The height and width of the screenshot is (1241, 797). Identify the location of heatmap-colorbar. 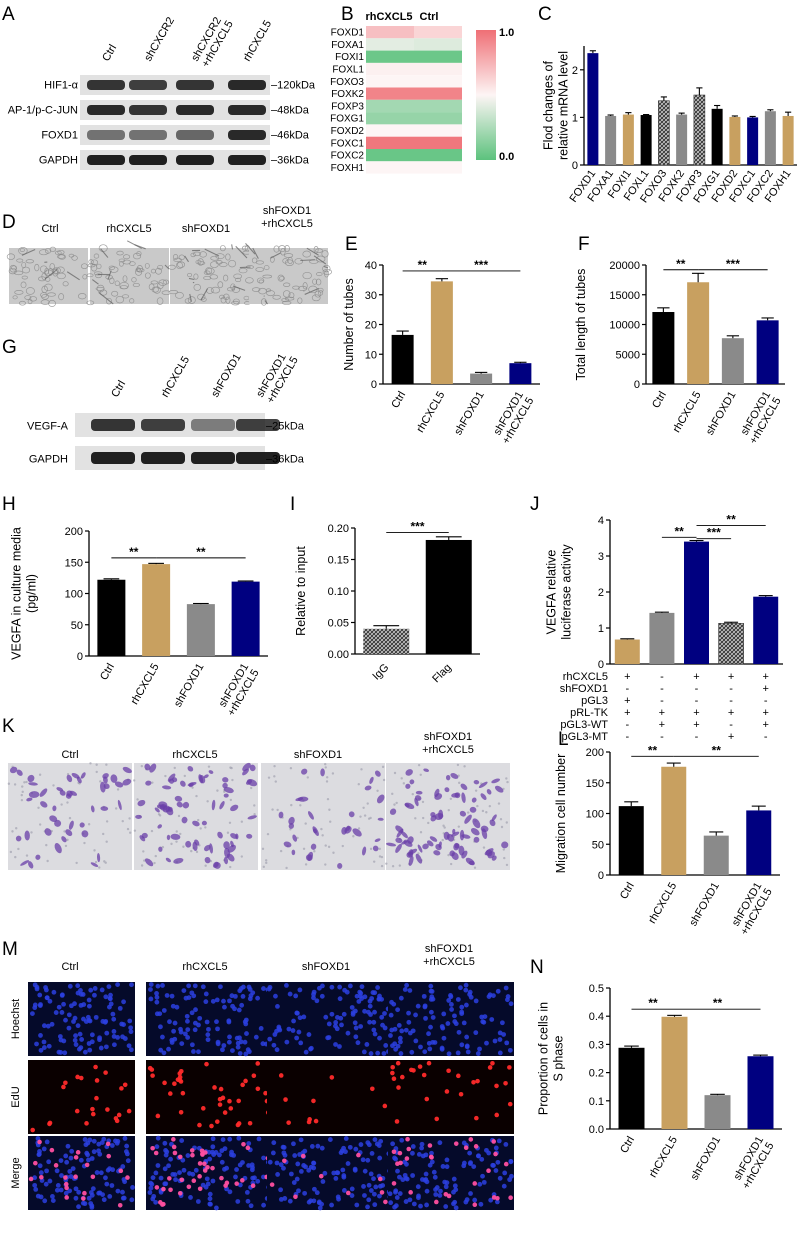
(486, 95).